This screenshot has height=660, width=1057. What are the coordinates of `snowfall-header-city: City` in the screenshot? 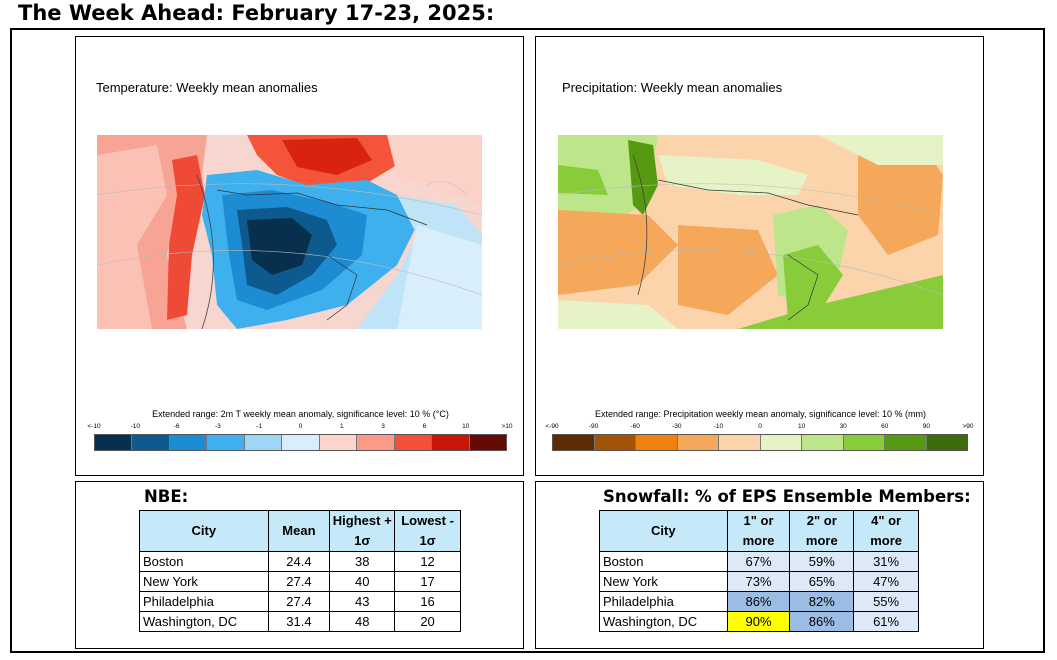 It's located at (663, 531).